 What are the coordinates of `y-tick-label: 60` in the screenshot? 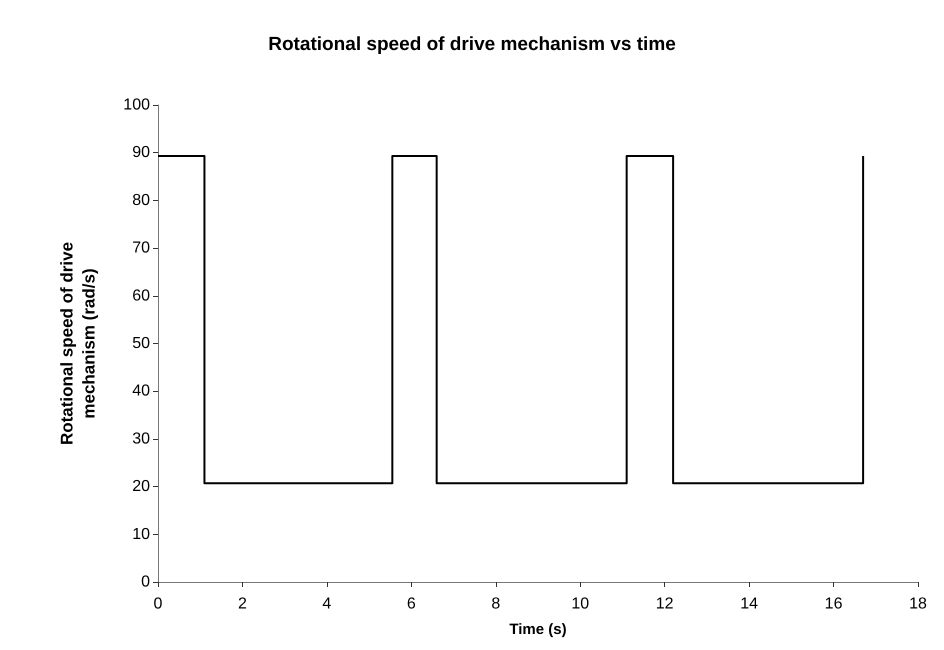 It's located at (141, 295).